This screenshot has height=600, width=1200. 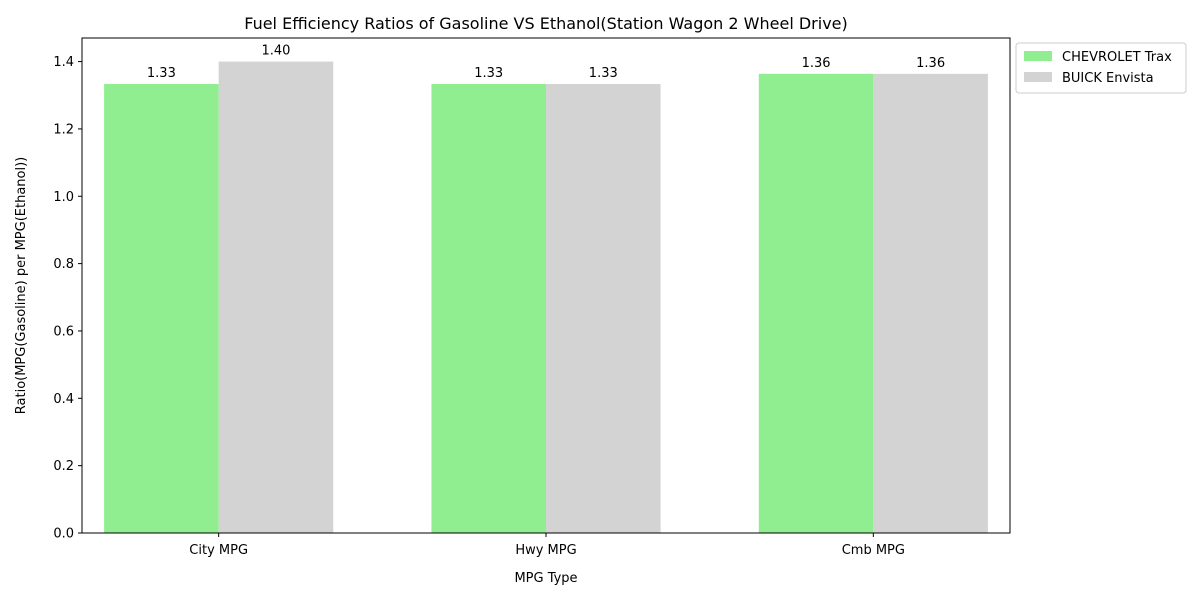 What do you see at coordinates (21, 285) in the screenshot?
I see `y-axis-title: Ratio(MPG(Gasoline) per MPG(Ethanol))` at bounding box center [21, 285].